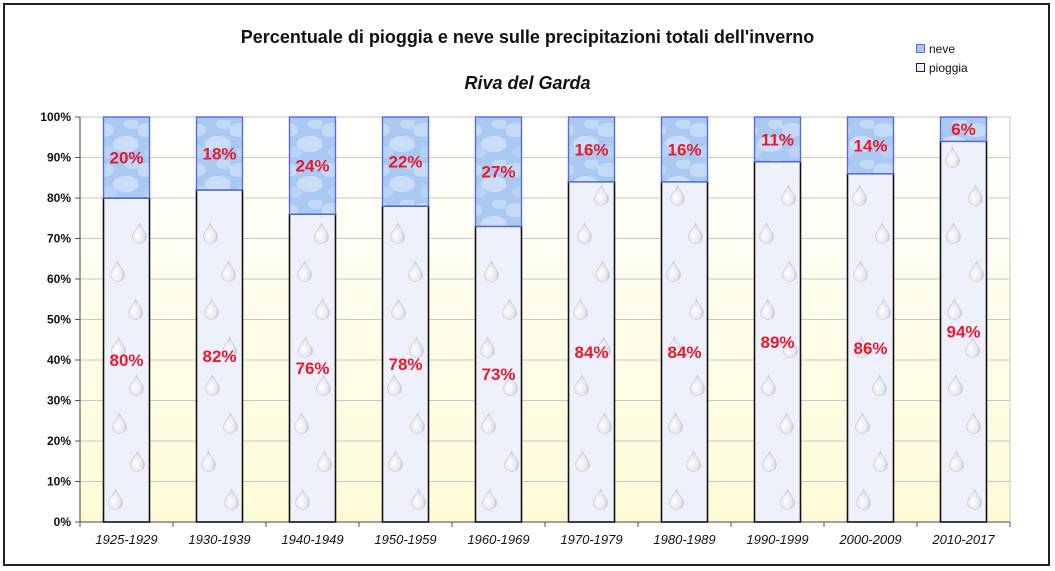  Describe the element at coordinates (59, 279) in the screenshot. I see `y-tick-label: 60%` at that location.